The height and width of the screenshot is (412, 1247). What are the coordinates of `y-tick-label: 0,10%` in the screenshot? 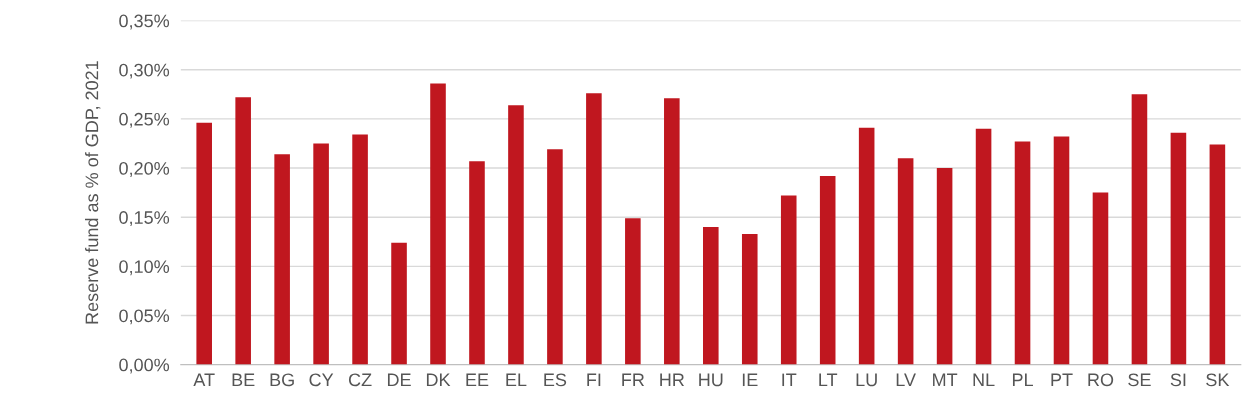 It's located at (144, 268).